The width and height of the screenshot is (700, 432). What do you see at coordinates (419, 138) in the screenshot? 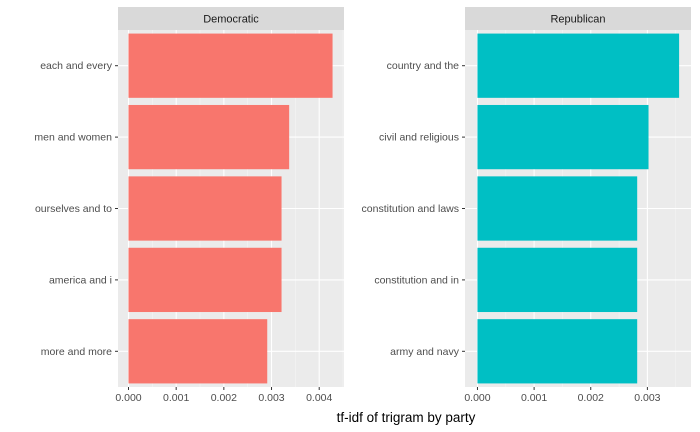
I see `y-tick-label: civil and religious` at bounding box center [419, 138].